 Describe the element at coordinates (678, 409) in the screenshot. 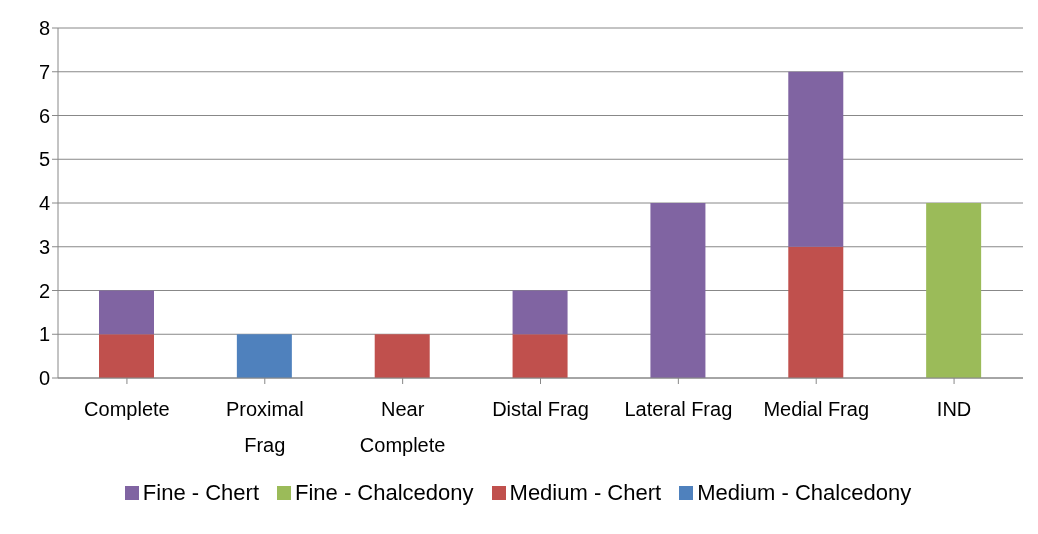

I see `x-tick-label: Lateral Frag` at that location.